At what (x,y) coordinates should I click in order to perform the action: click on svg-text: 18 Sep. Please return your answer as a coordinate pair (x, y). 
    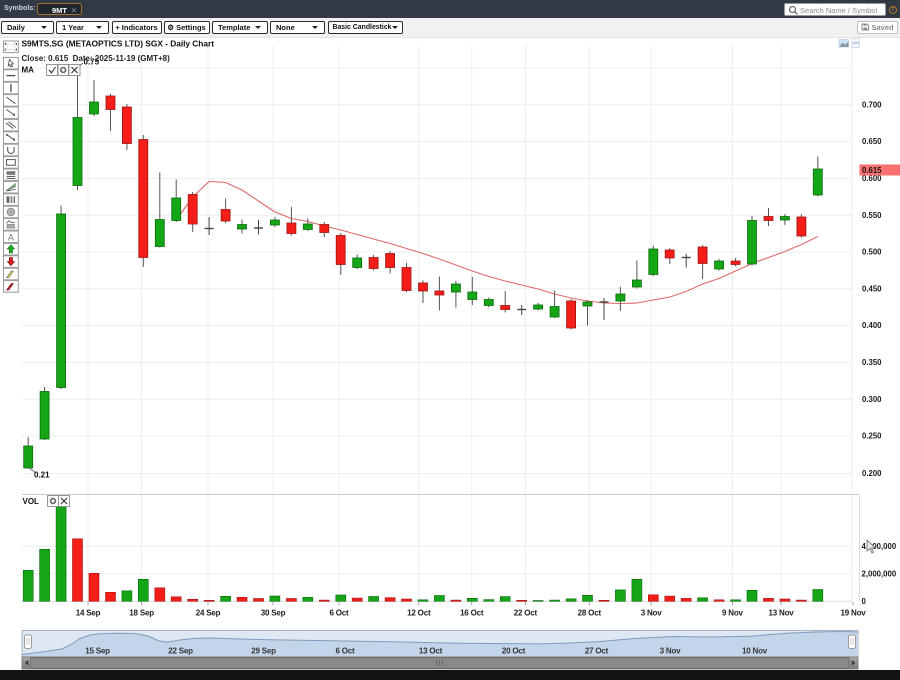
    Looking at the image, I should click on (141, 613).